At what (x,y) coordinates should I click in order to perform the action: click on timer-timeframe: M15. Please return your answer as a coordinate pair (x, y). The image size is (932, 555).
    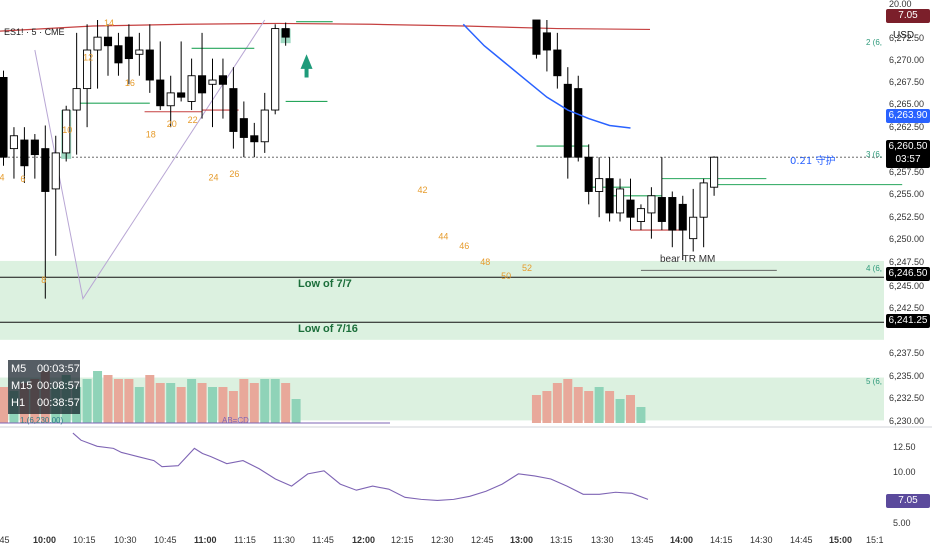
    Looking at the image, I should click on (22, 386).